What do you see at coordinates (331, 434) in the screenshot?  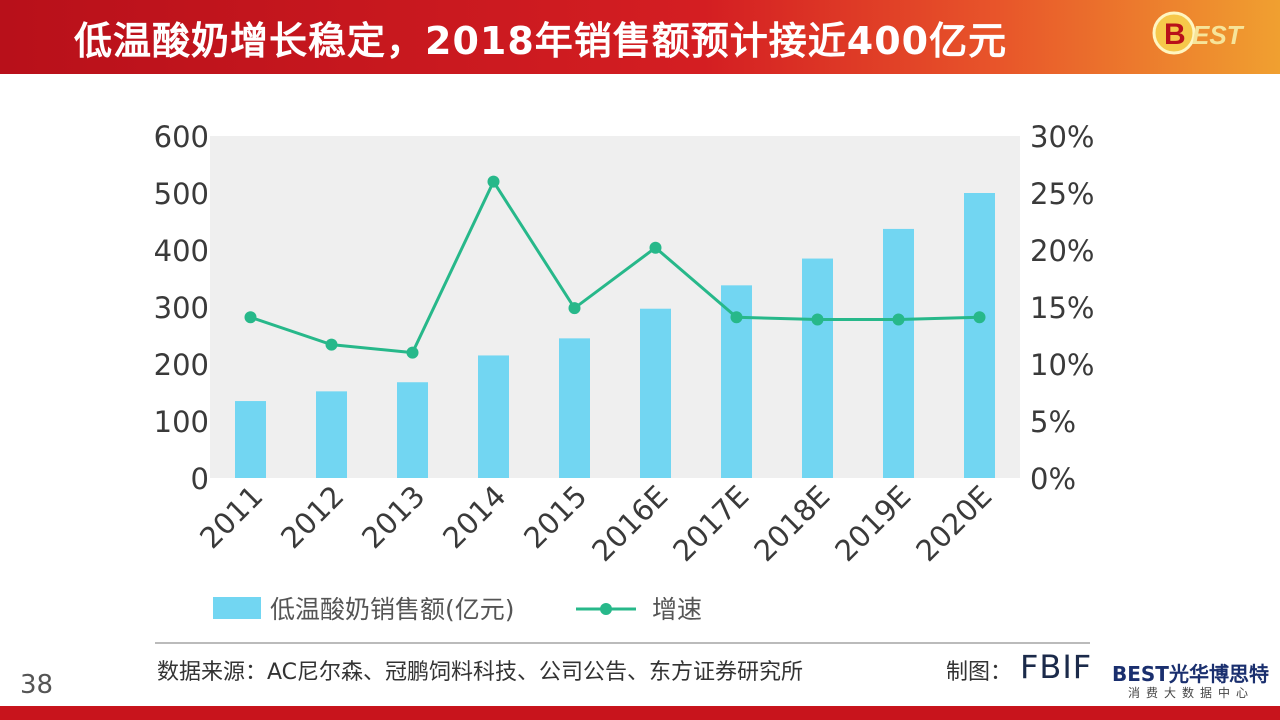 I see `bar-2012` at bounding box center [331, 434].